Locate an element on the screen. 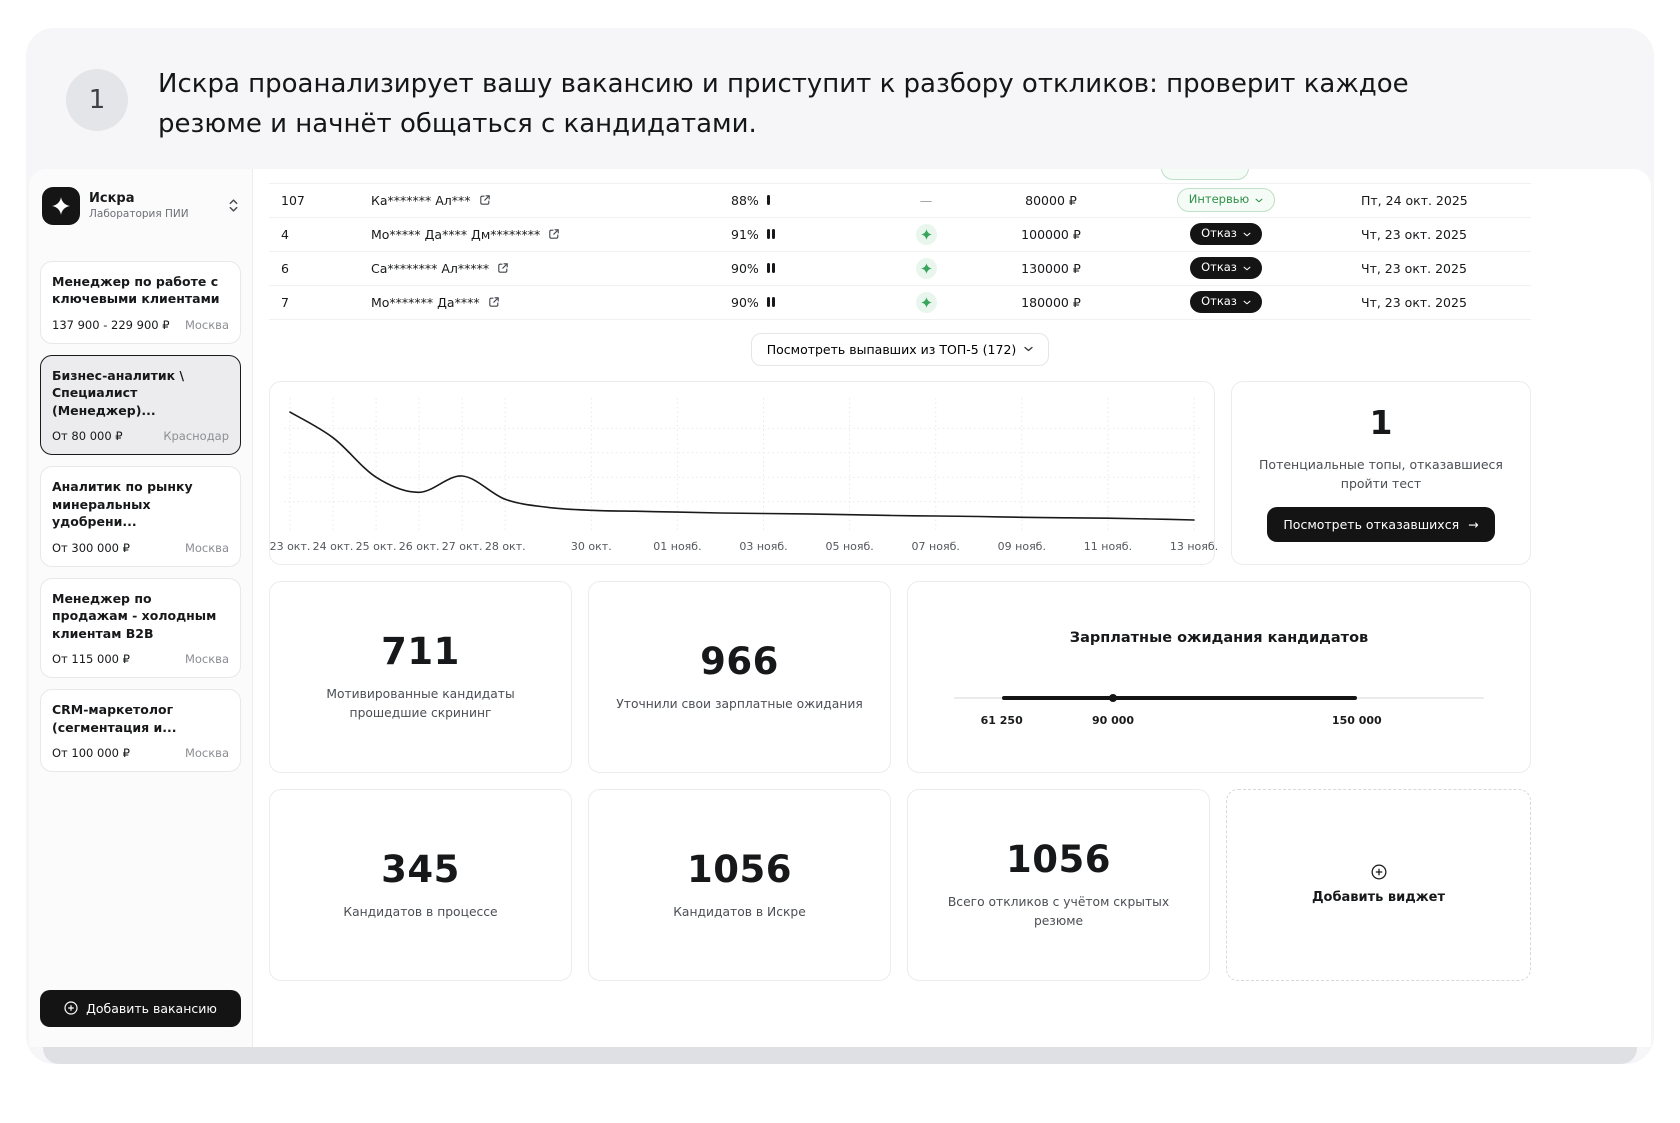 This screenshot has height=1123, width=1680. candidate-name: Мо******* Да**** is located at coordinates (425, 302).